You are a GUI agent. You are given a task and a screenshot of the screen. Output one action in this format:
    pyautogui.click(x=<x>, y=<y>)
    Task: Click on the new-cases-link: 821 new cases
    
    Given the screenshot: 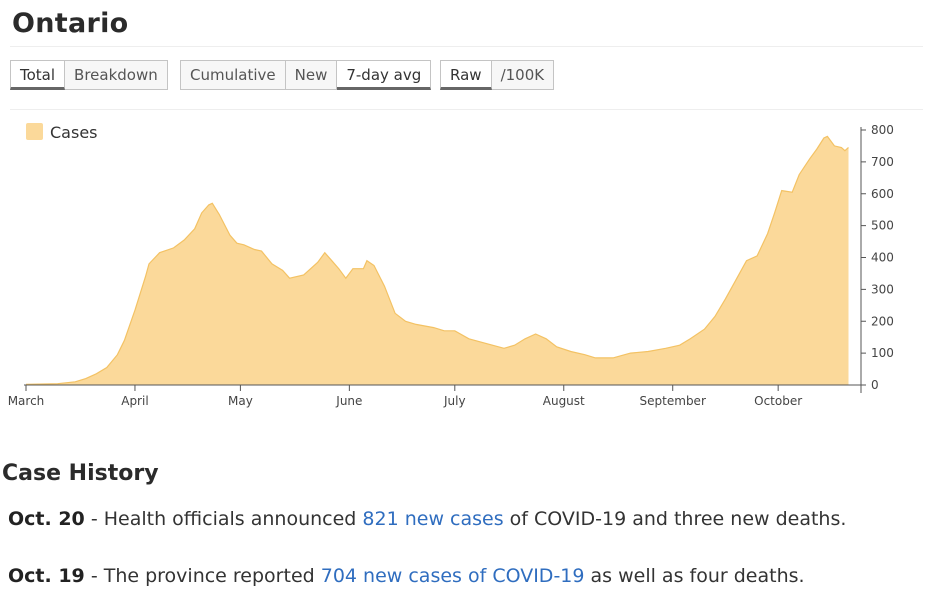 What is the action you would take?
    pyautogui.click(x=433, y=519)
    